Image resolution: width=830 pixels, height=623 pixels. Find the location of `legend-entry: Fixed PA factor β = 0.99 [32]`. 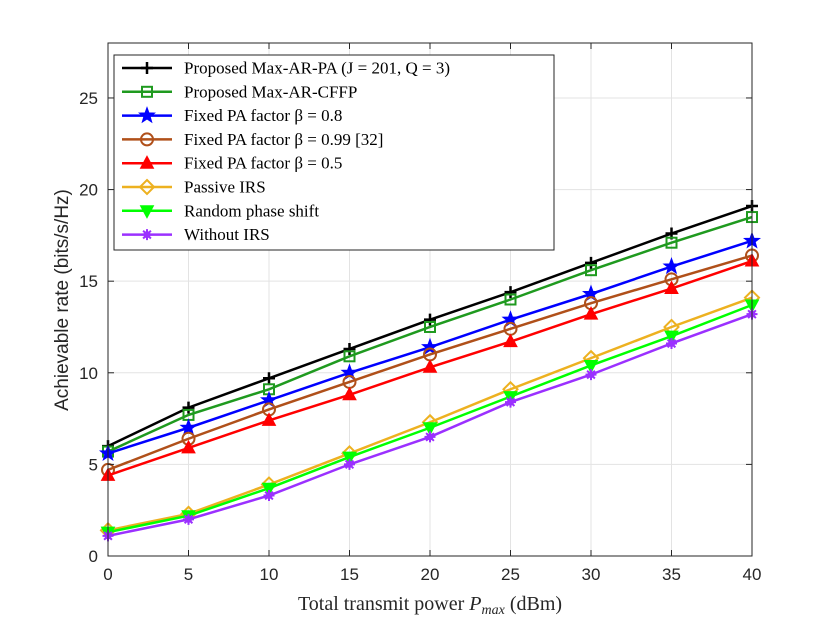

legend-entry: Fixed PA factor β = 0.99 [32] is located at coordinates (252, 139).